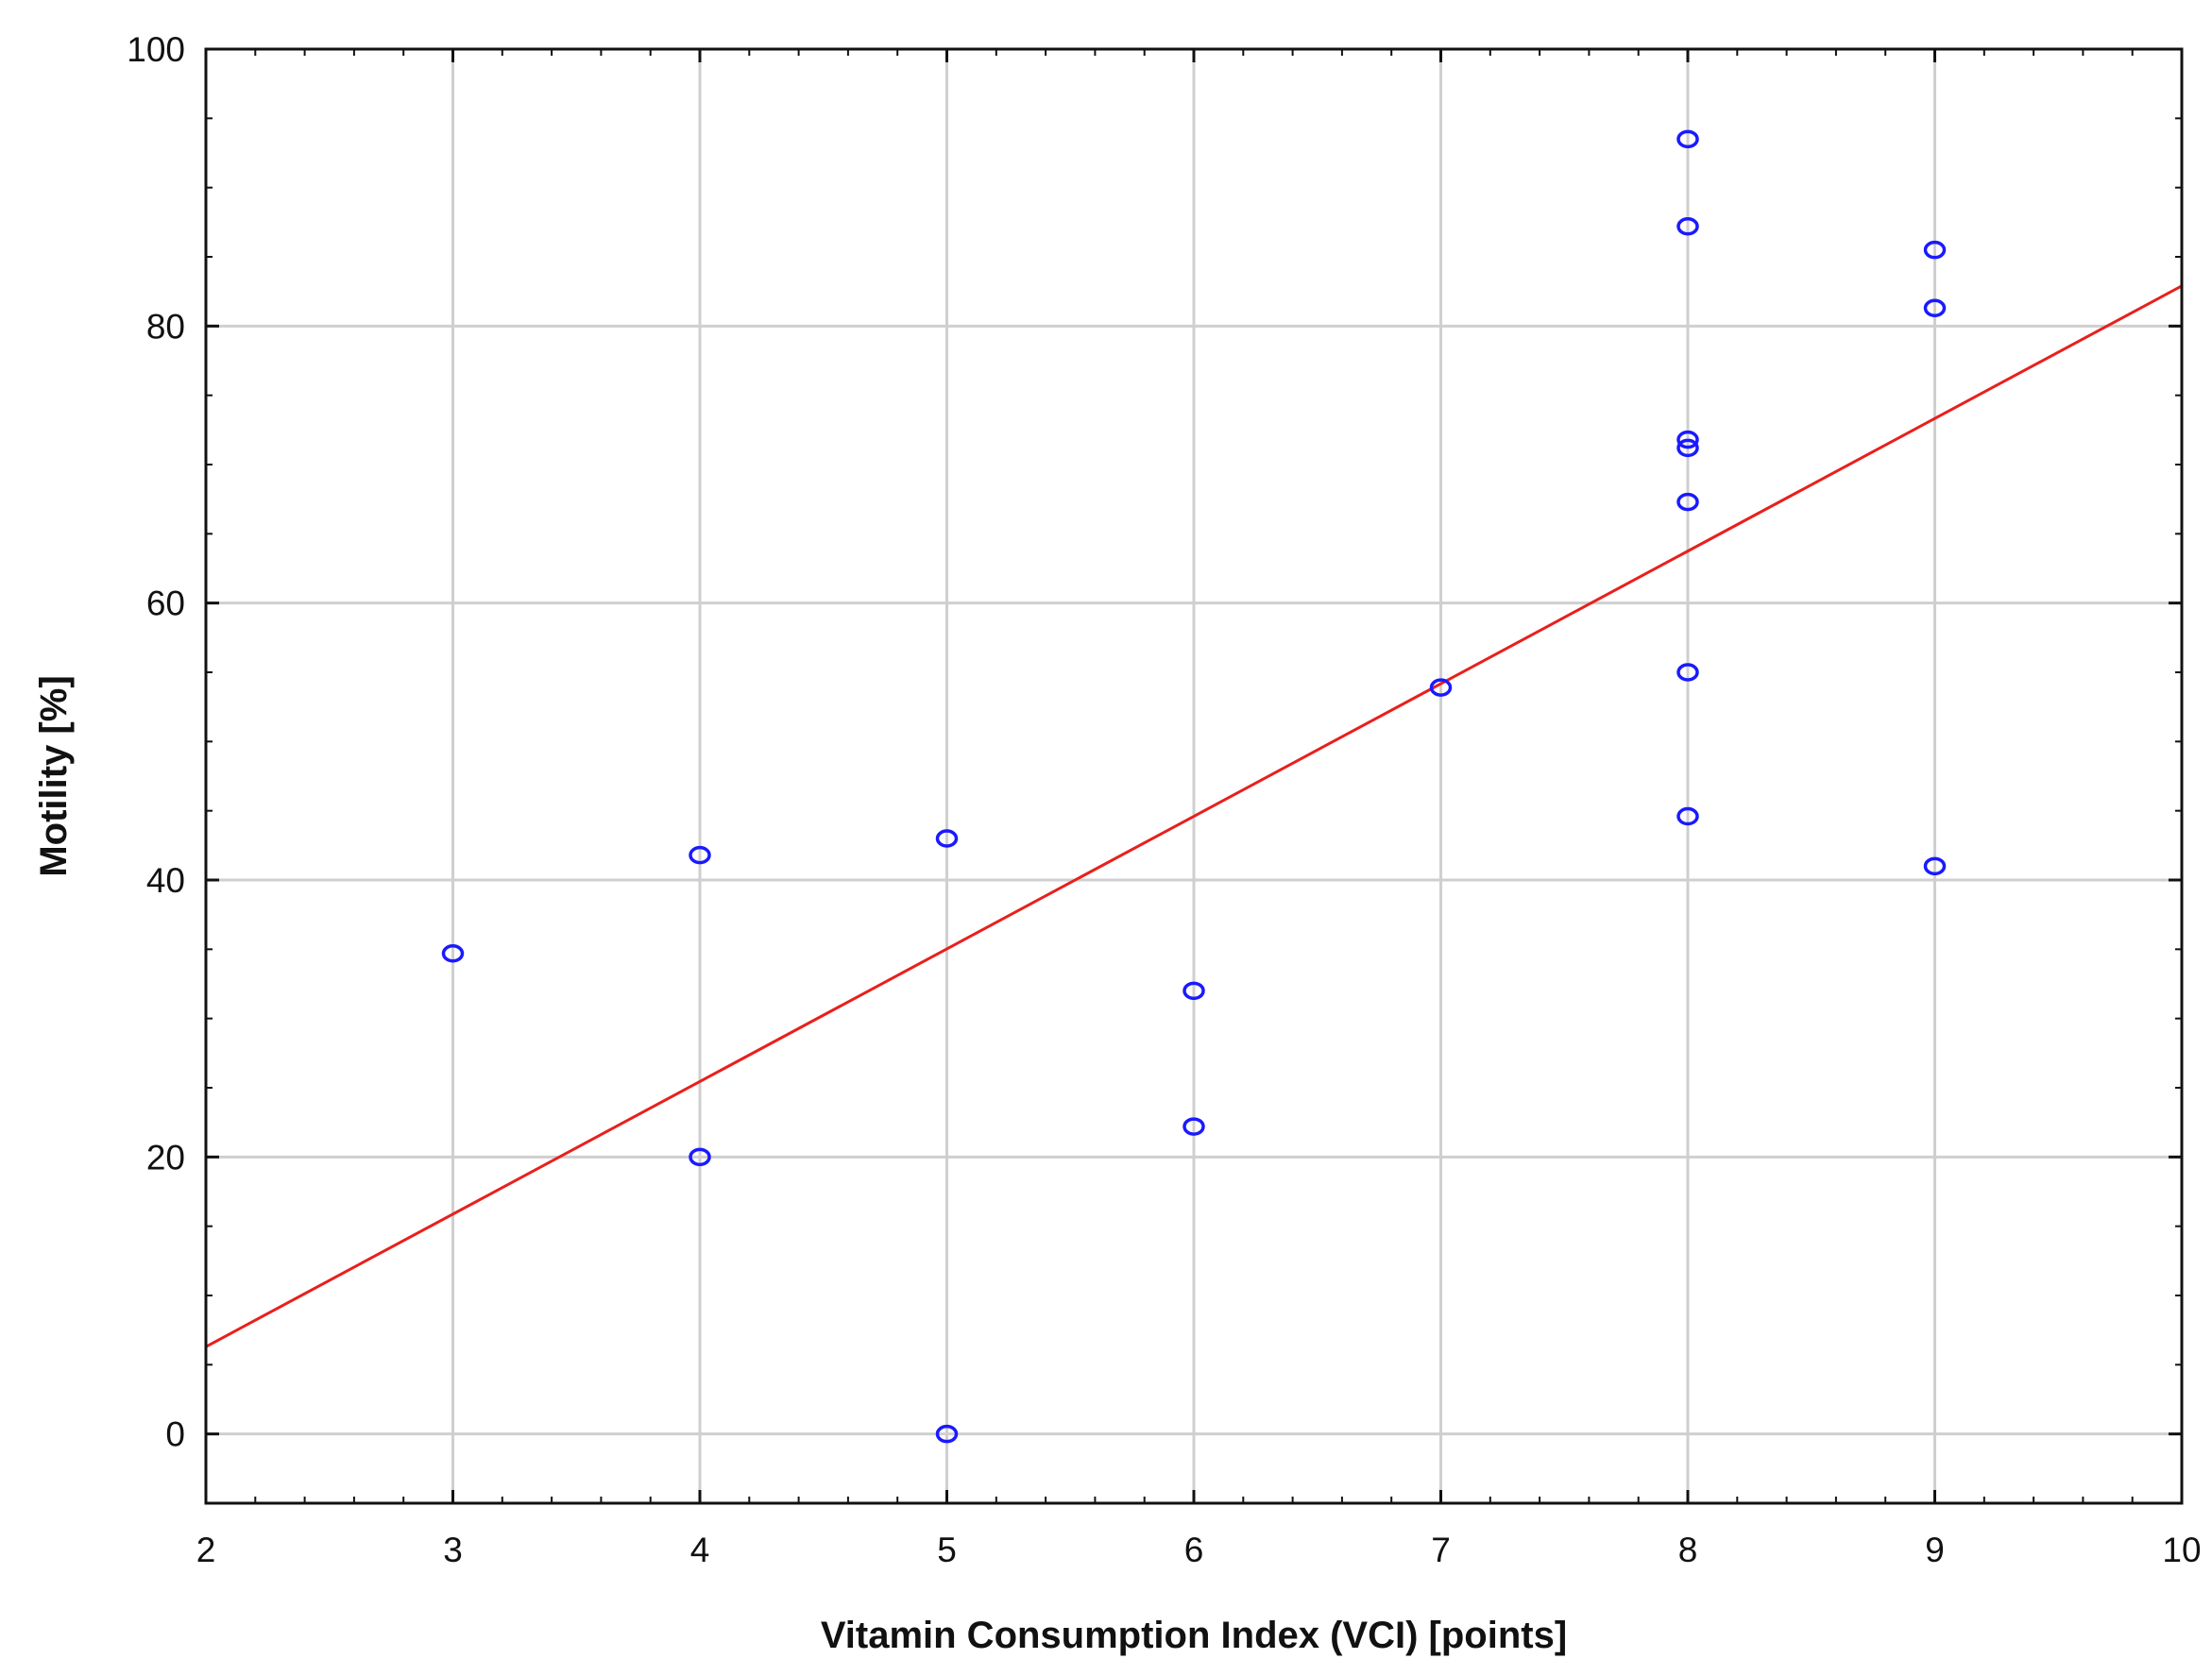 Image resolution: width=2212 pixels, height=1676 pixels. What do you see at coordinates (453, 1550) in the screenshot?
I see `x-tick-label: 3` at bounding box center [453, 1550].